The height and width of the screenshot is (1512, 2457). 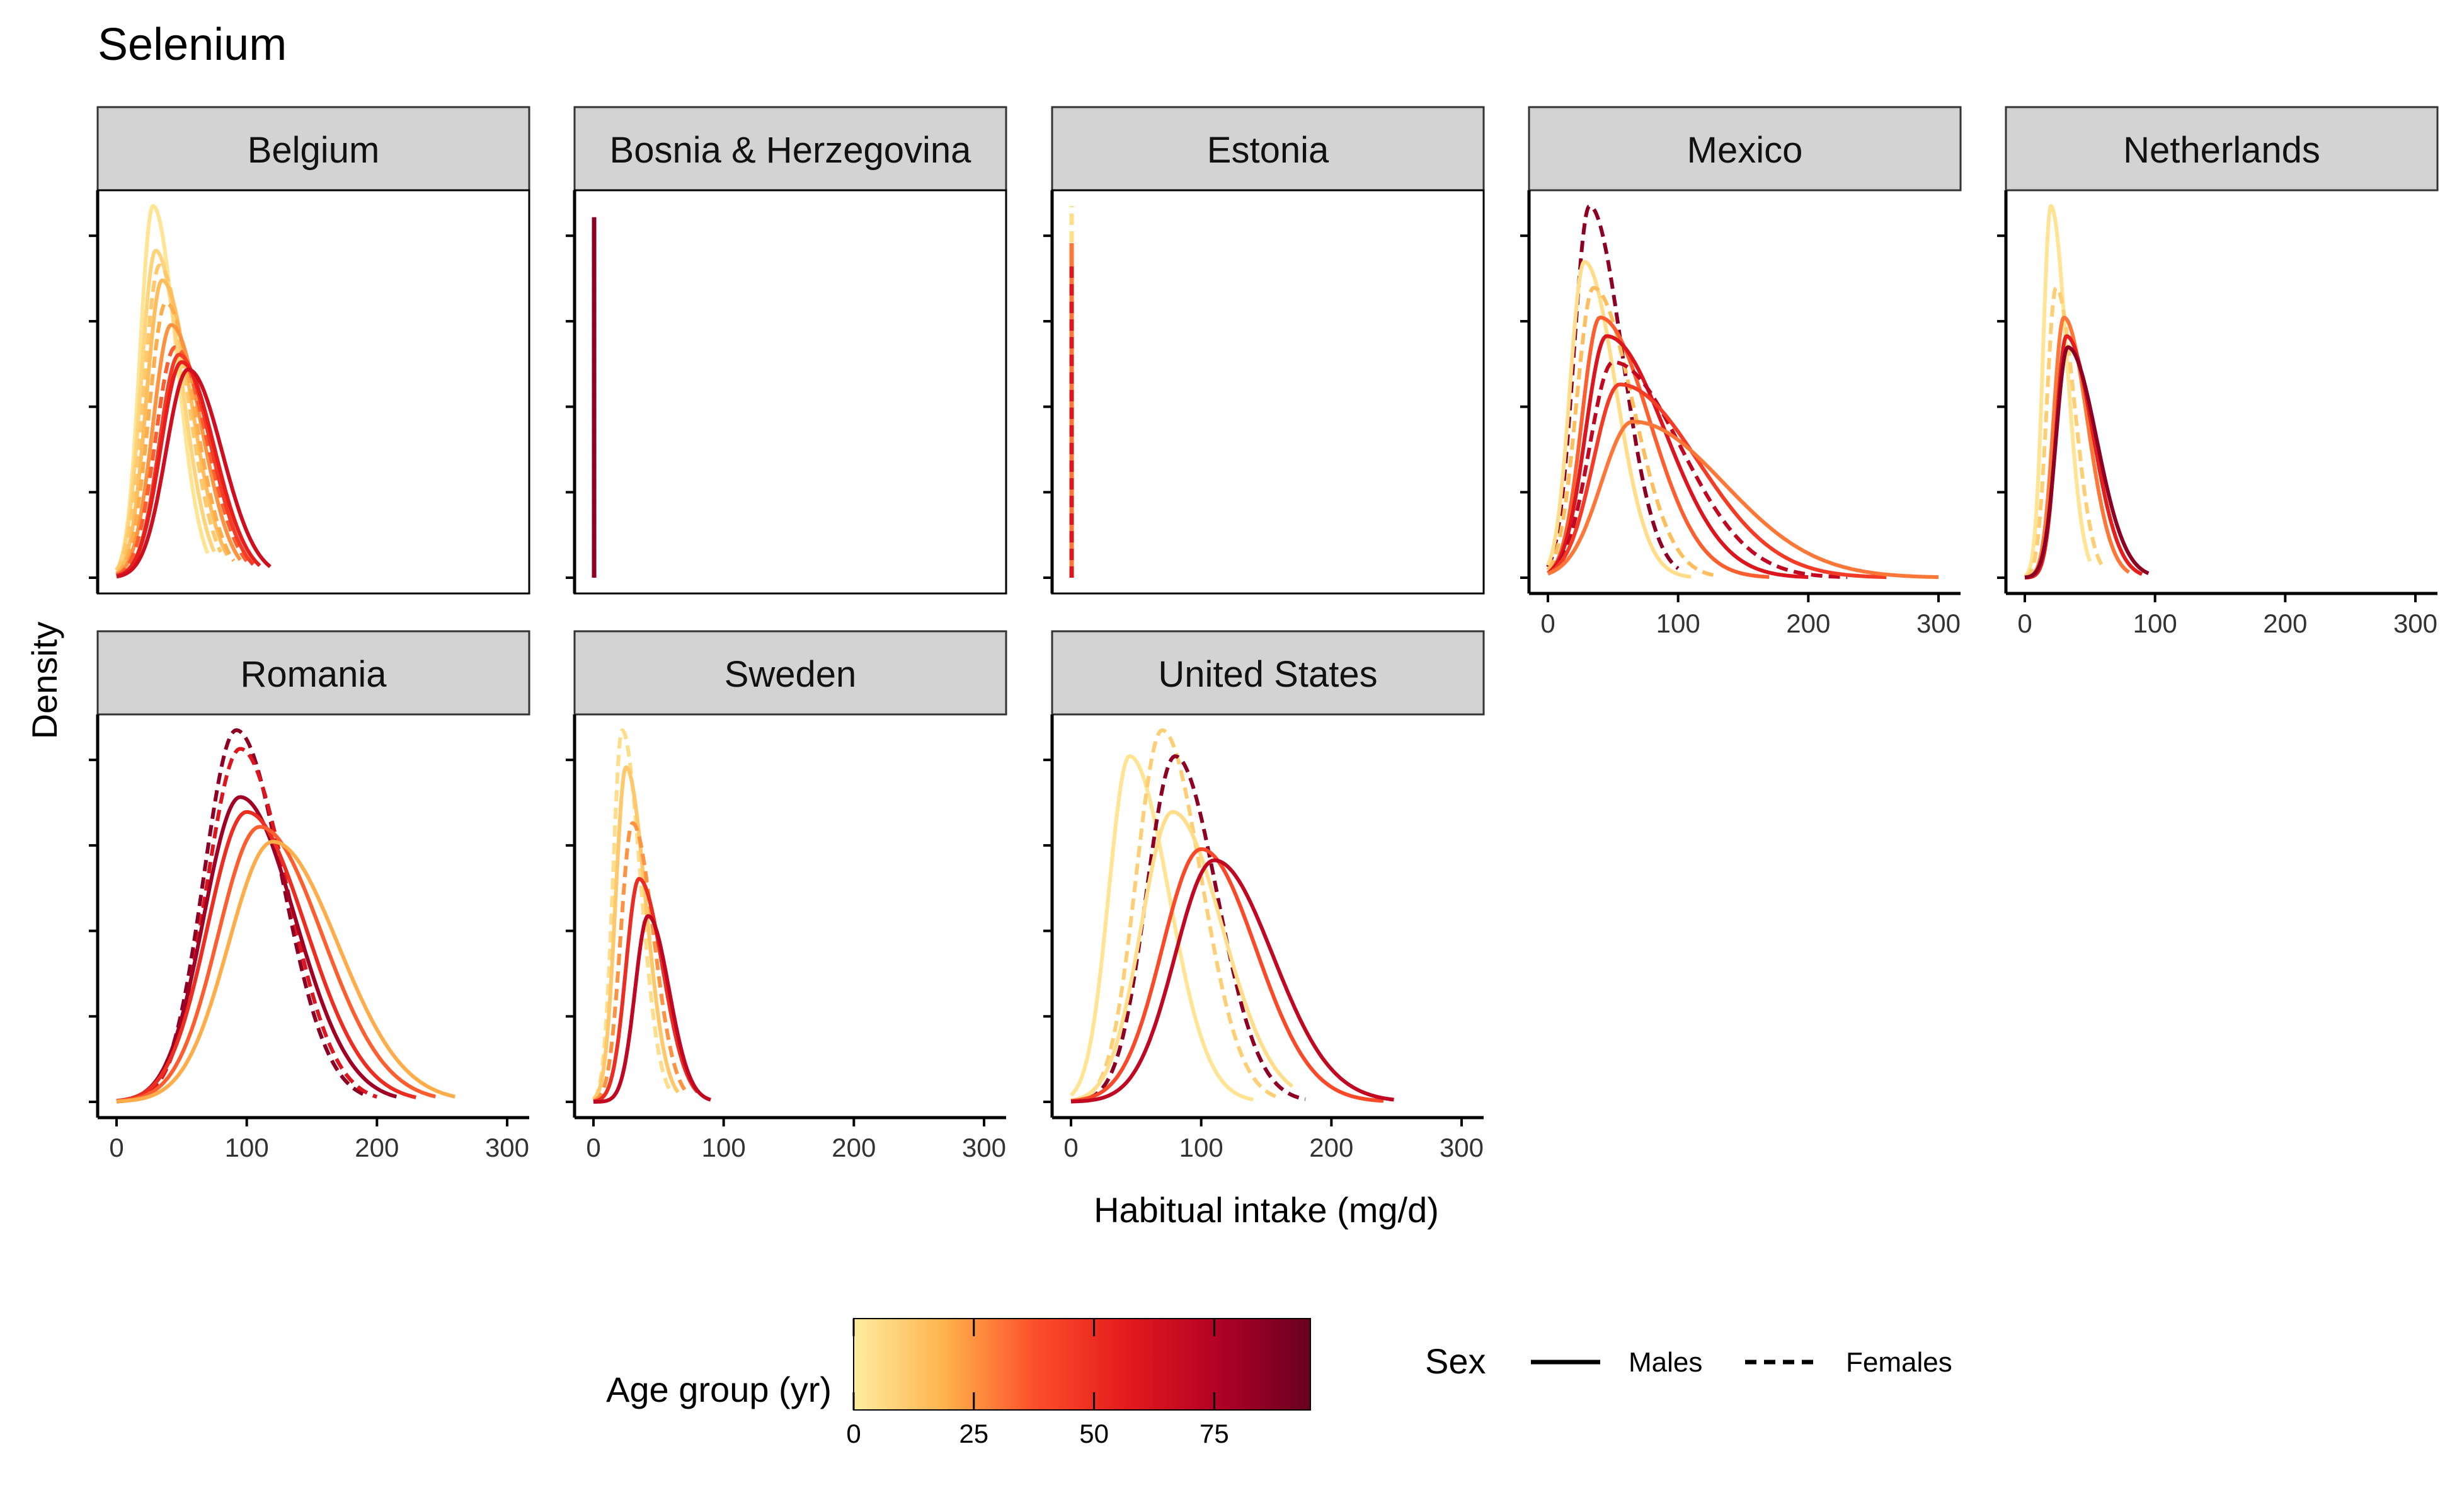 What do you see at coordinates (786, 896) in the screenshot?
I see `facet-panel: Sweden 0 100 200 300` at bounding box center [786, 896].